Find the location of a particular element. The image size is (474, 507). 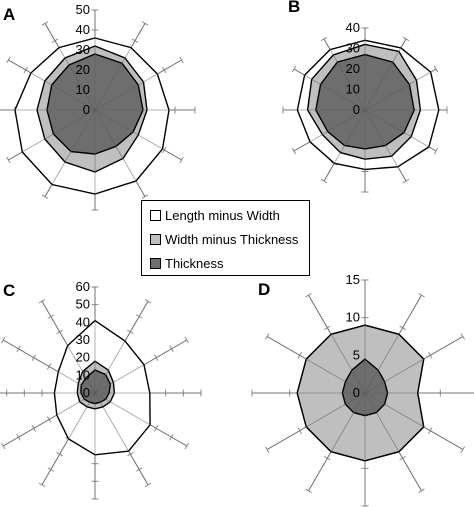

legend-swatch-white is located at coordinates (155, 215).